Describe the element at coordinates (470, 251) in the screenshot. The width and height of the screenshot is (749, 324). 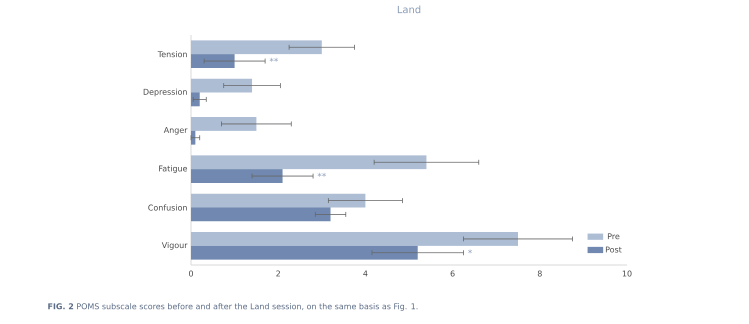
I see `annotation: *` at that location.